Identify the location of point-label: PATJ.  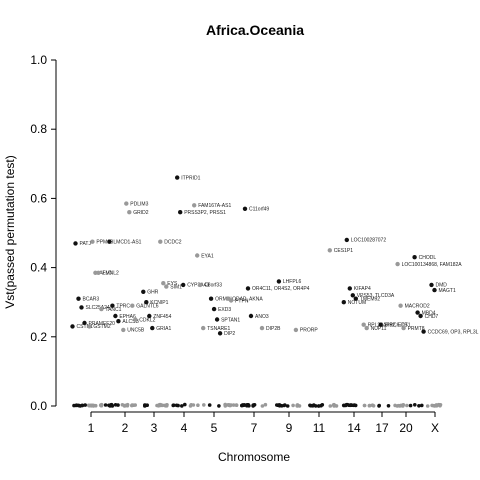
(86, 244).